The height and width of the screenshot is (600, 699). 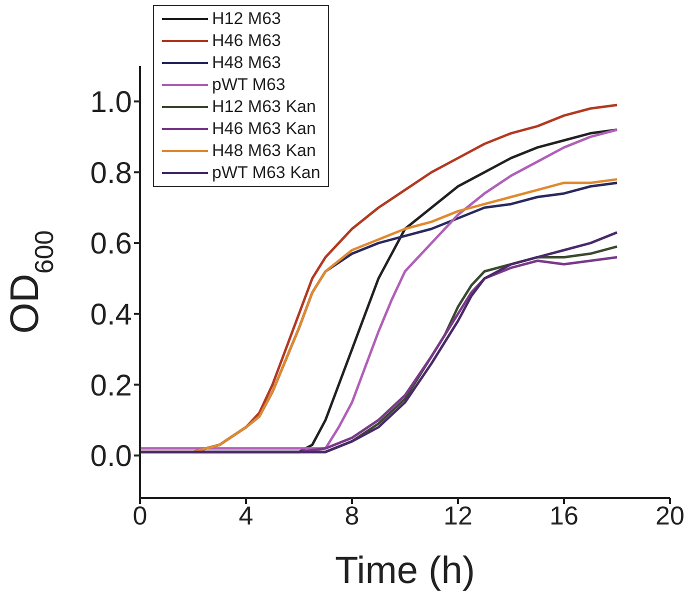 I want to click on legend-label: H12 M63 Kan, so click(x=264, y=107).